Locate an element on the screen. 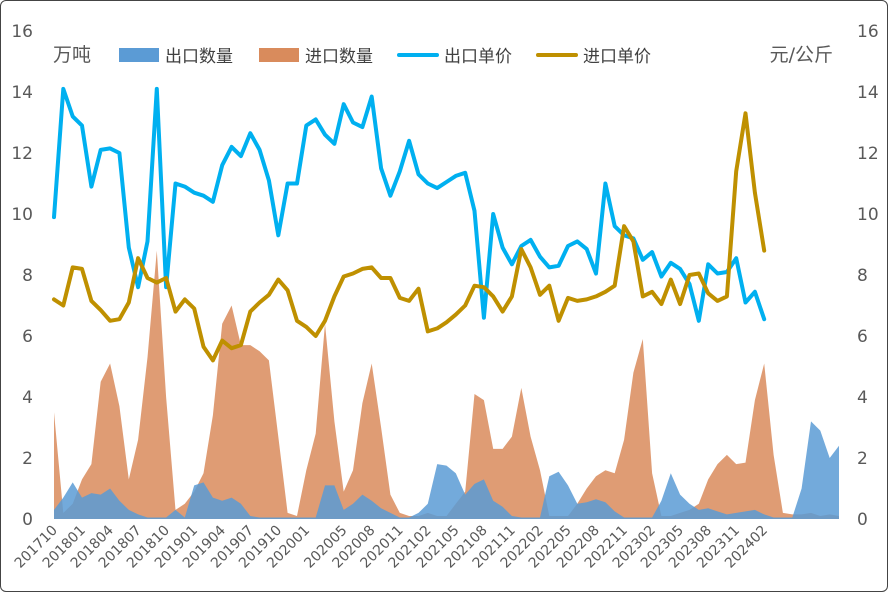 The width and height of the screenshot is (888, 596). right-axis-ticks: 0 2 4 6 8 10 12 14 16 is located at coordinates (868, 276).